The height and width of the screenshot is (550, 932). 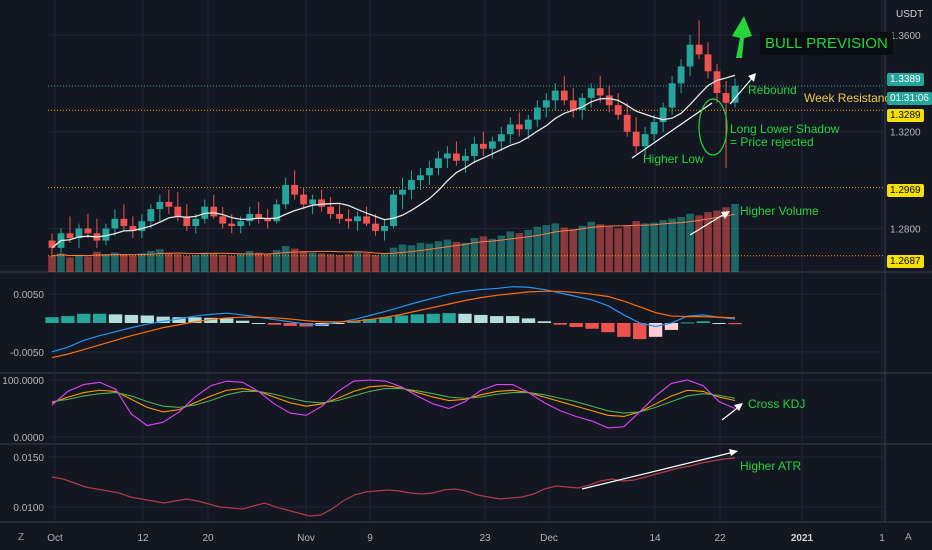 I want to click on atr-line, so click(x=393, y=487).